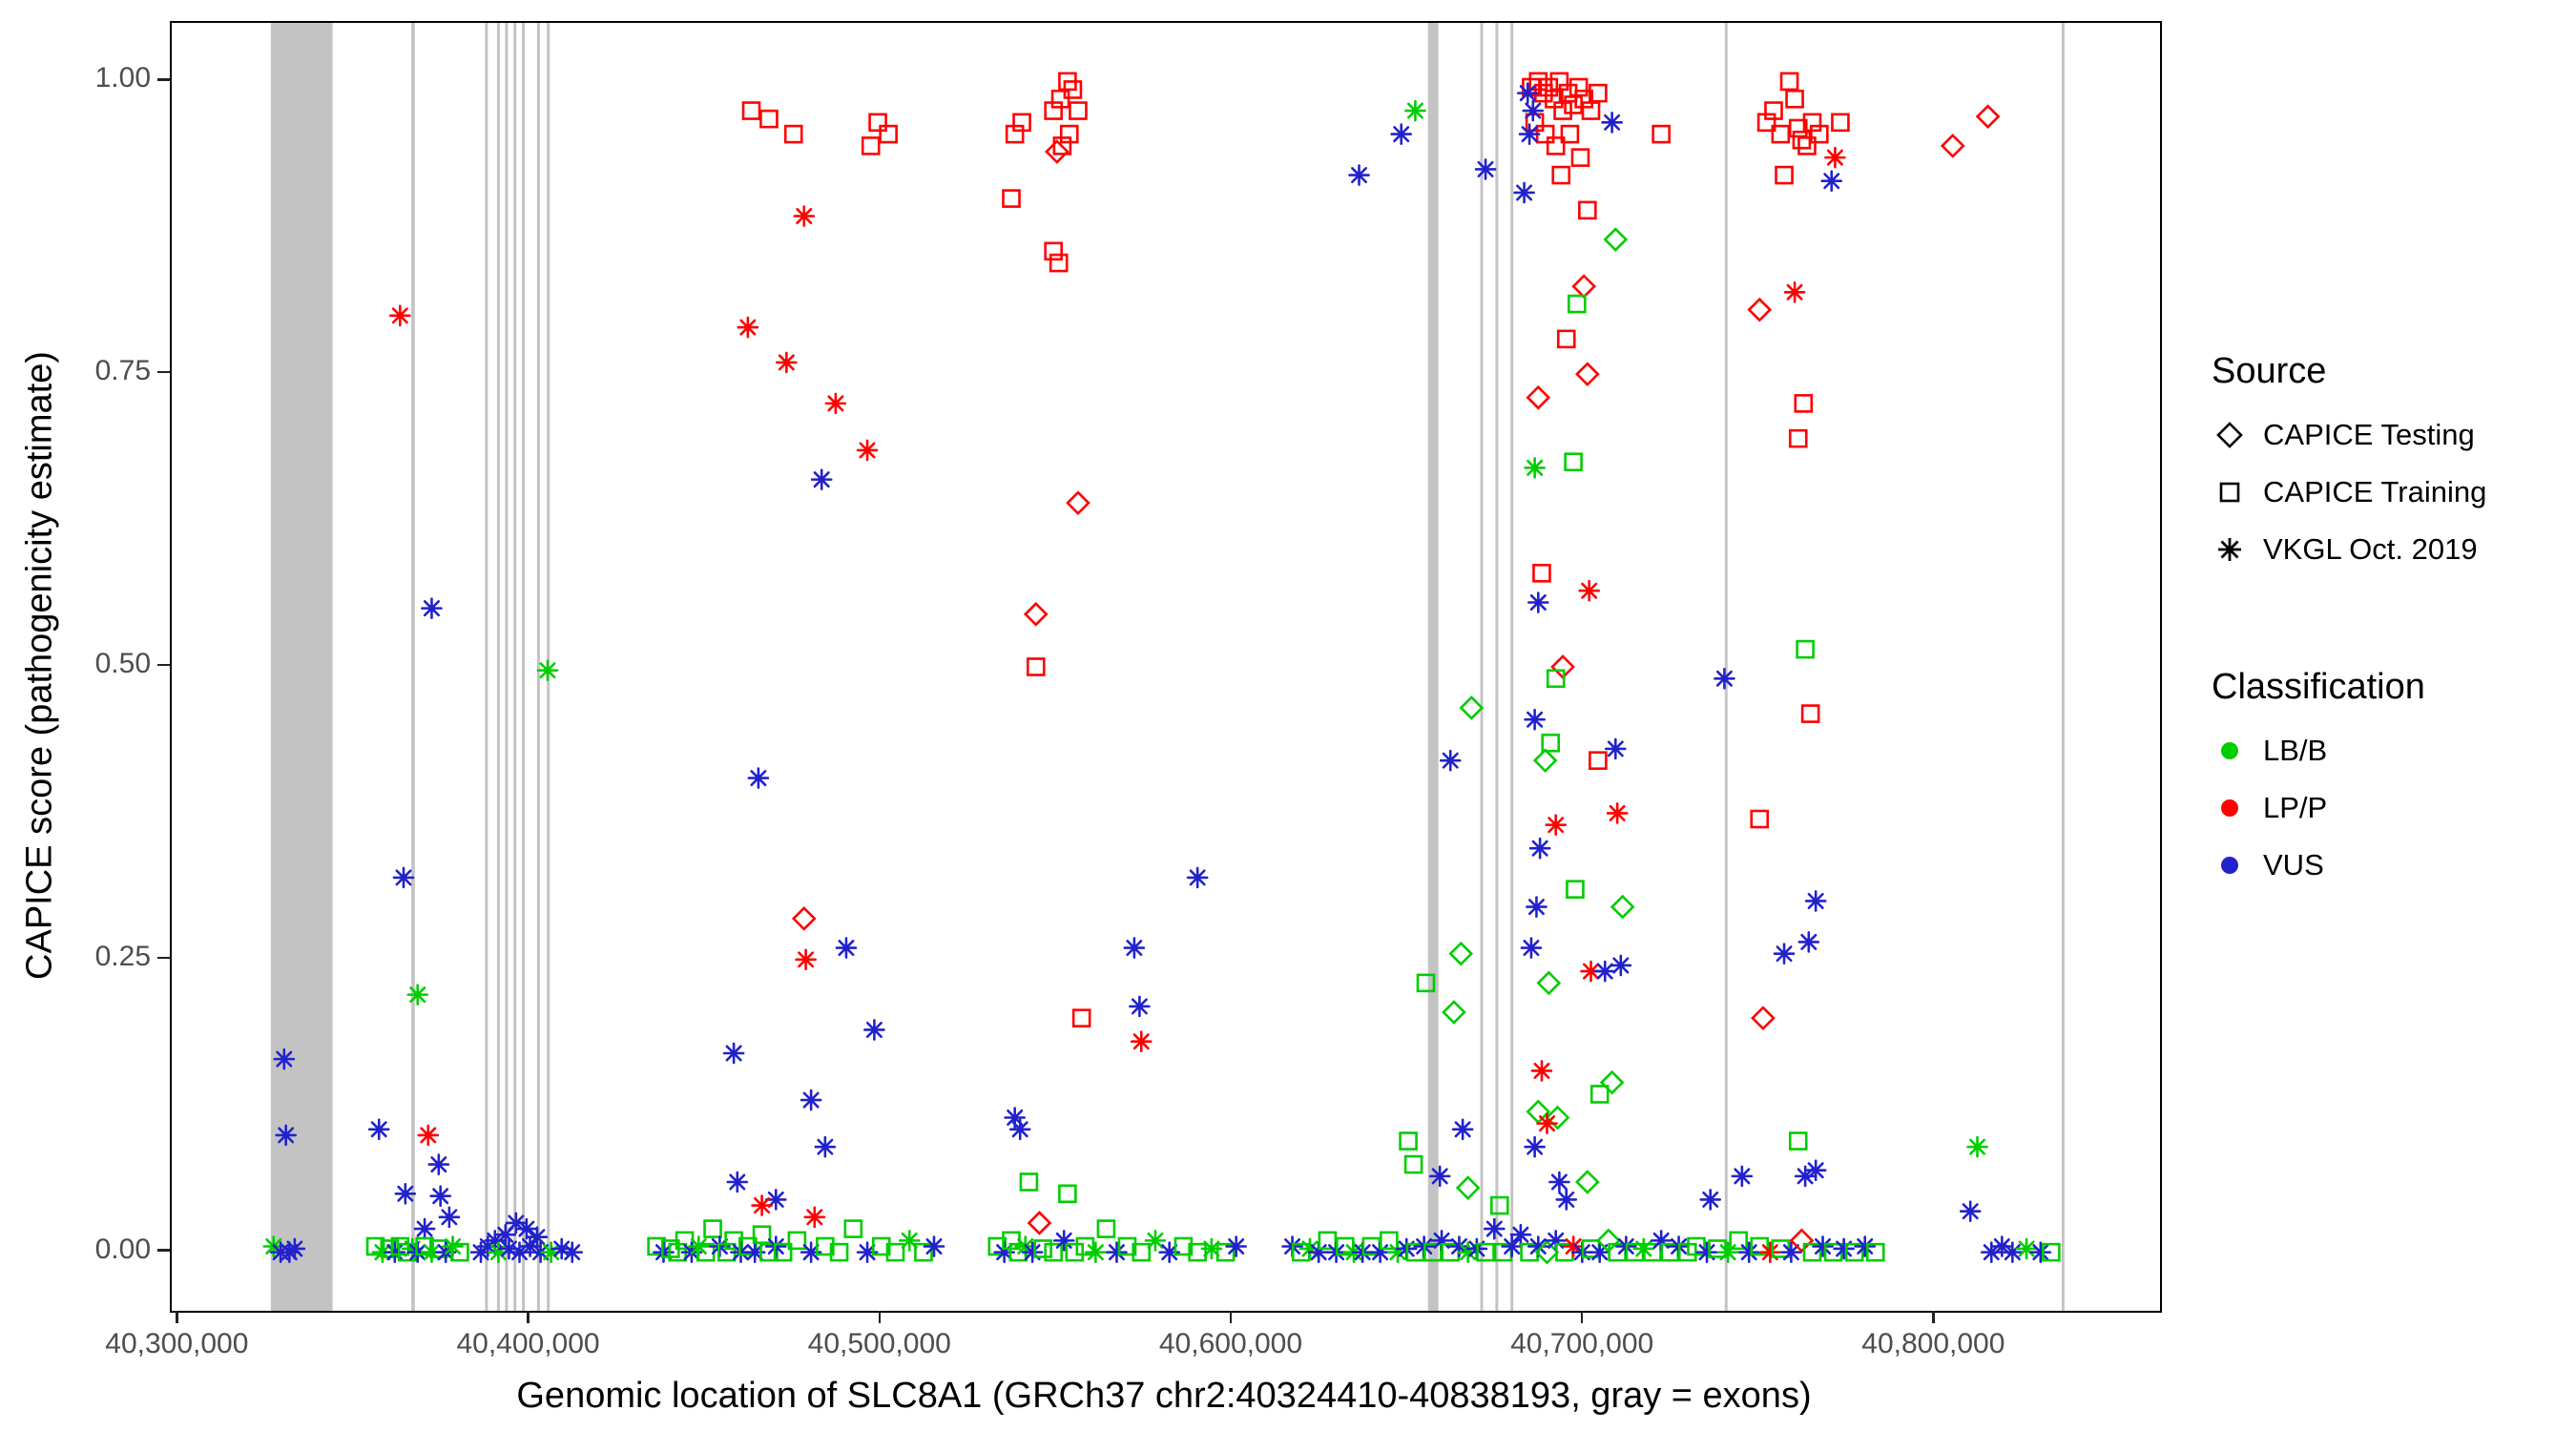 This screenshot has width=2576, height=1431. Describe the element at coordinates (2229, 865) in the screenshot. I see `blue-dot-icon` at that location.